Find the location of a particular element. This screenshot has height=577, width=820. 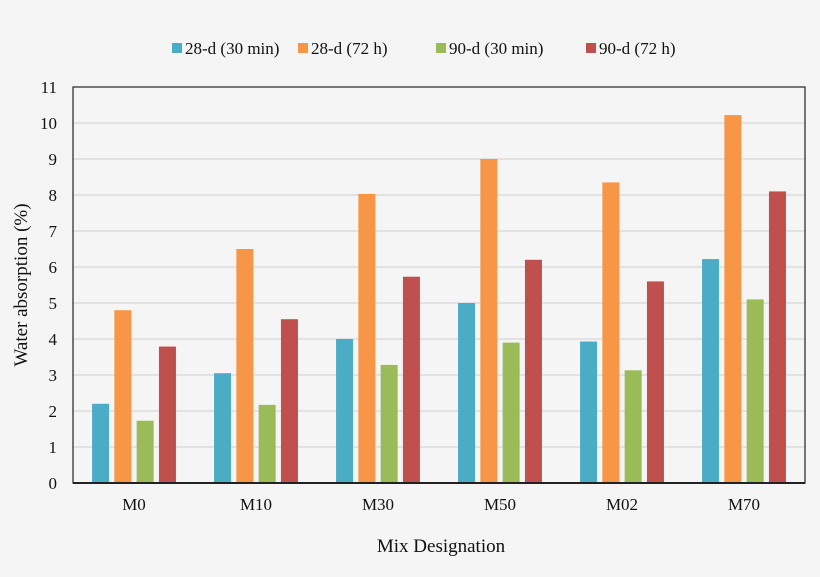

y-tick-label: 5 is located at coordinates (53, 303).